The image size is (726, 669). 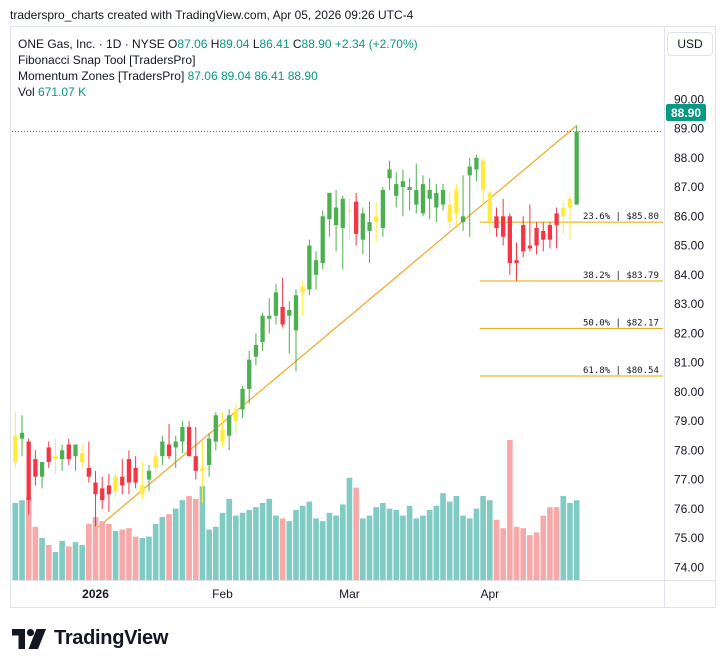 I want to click on price-tick-label: 75.00, so click(x=689, y=538).